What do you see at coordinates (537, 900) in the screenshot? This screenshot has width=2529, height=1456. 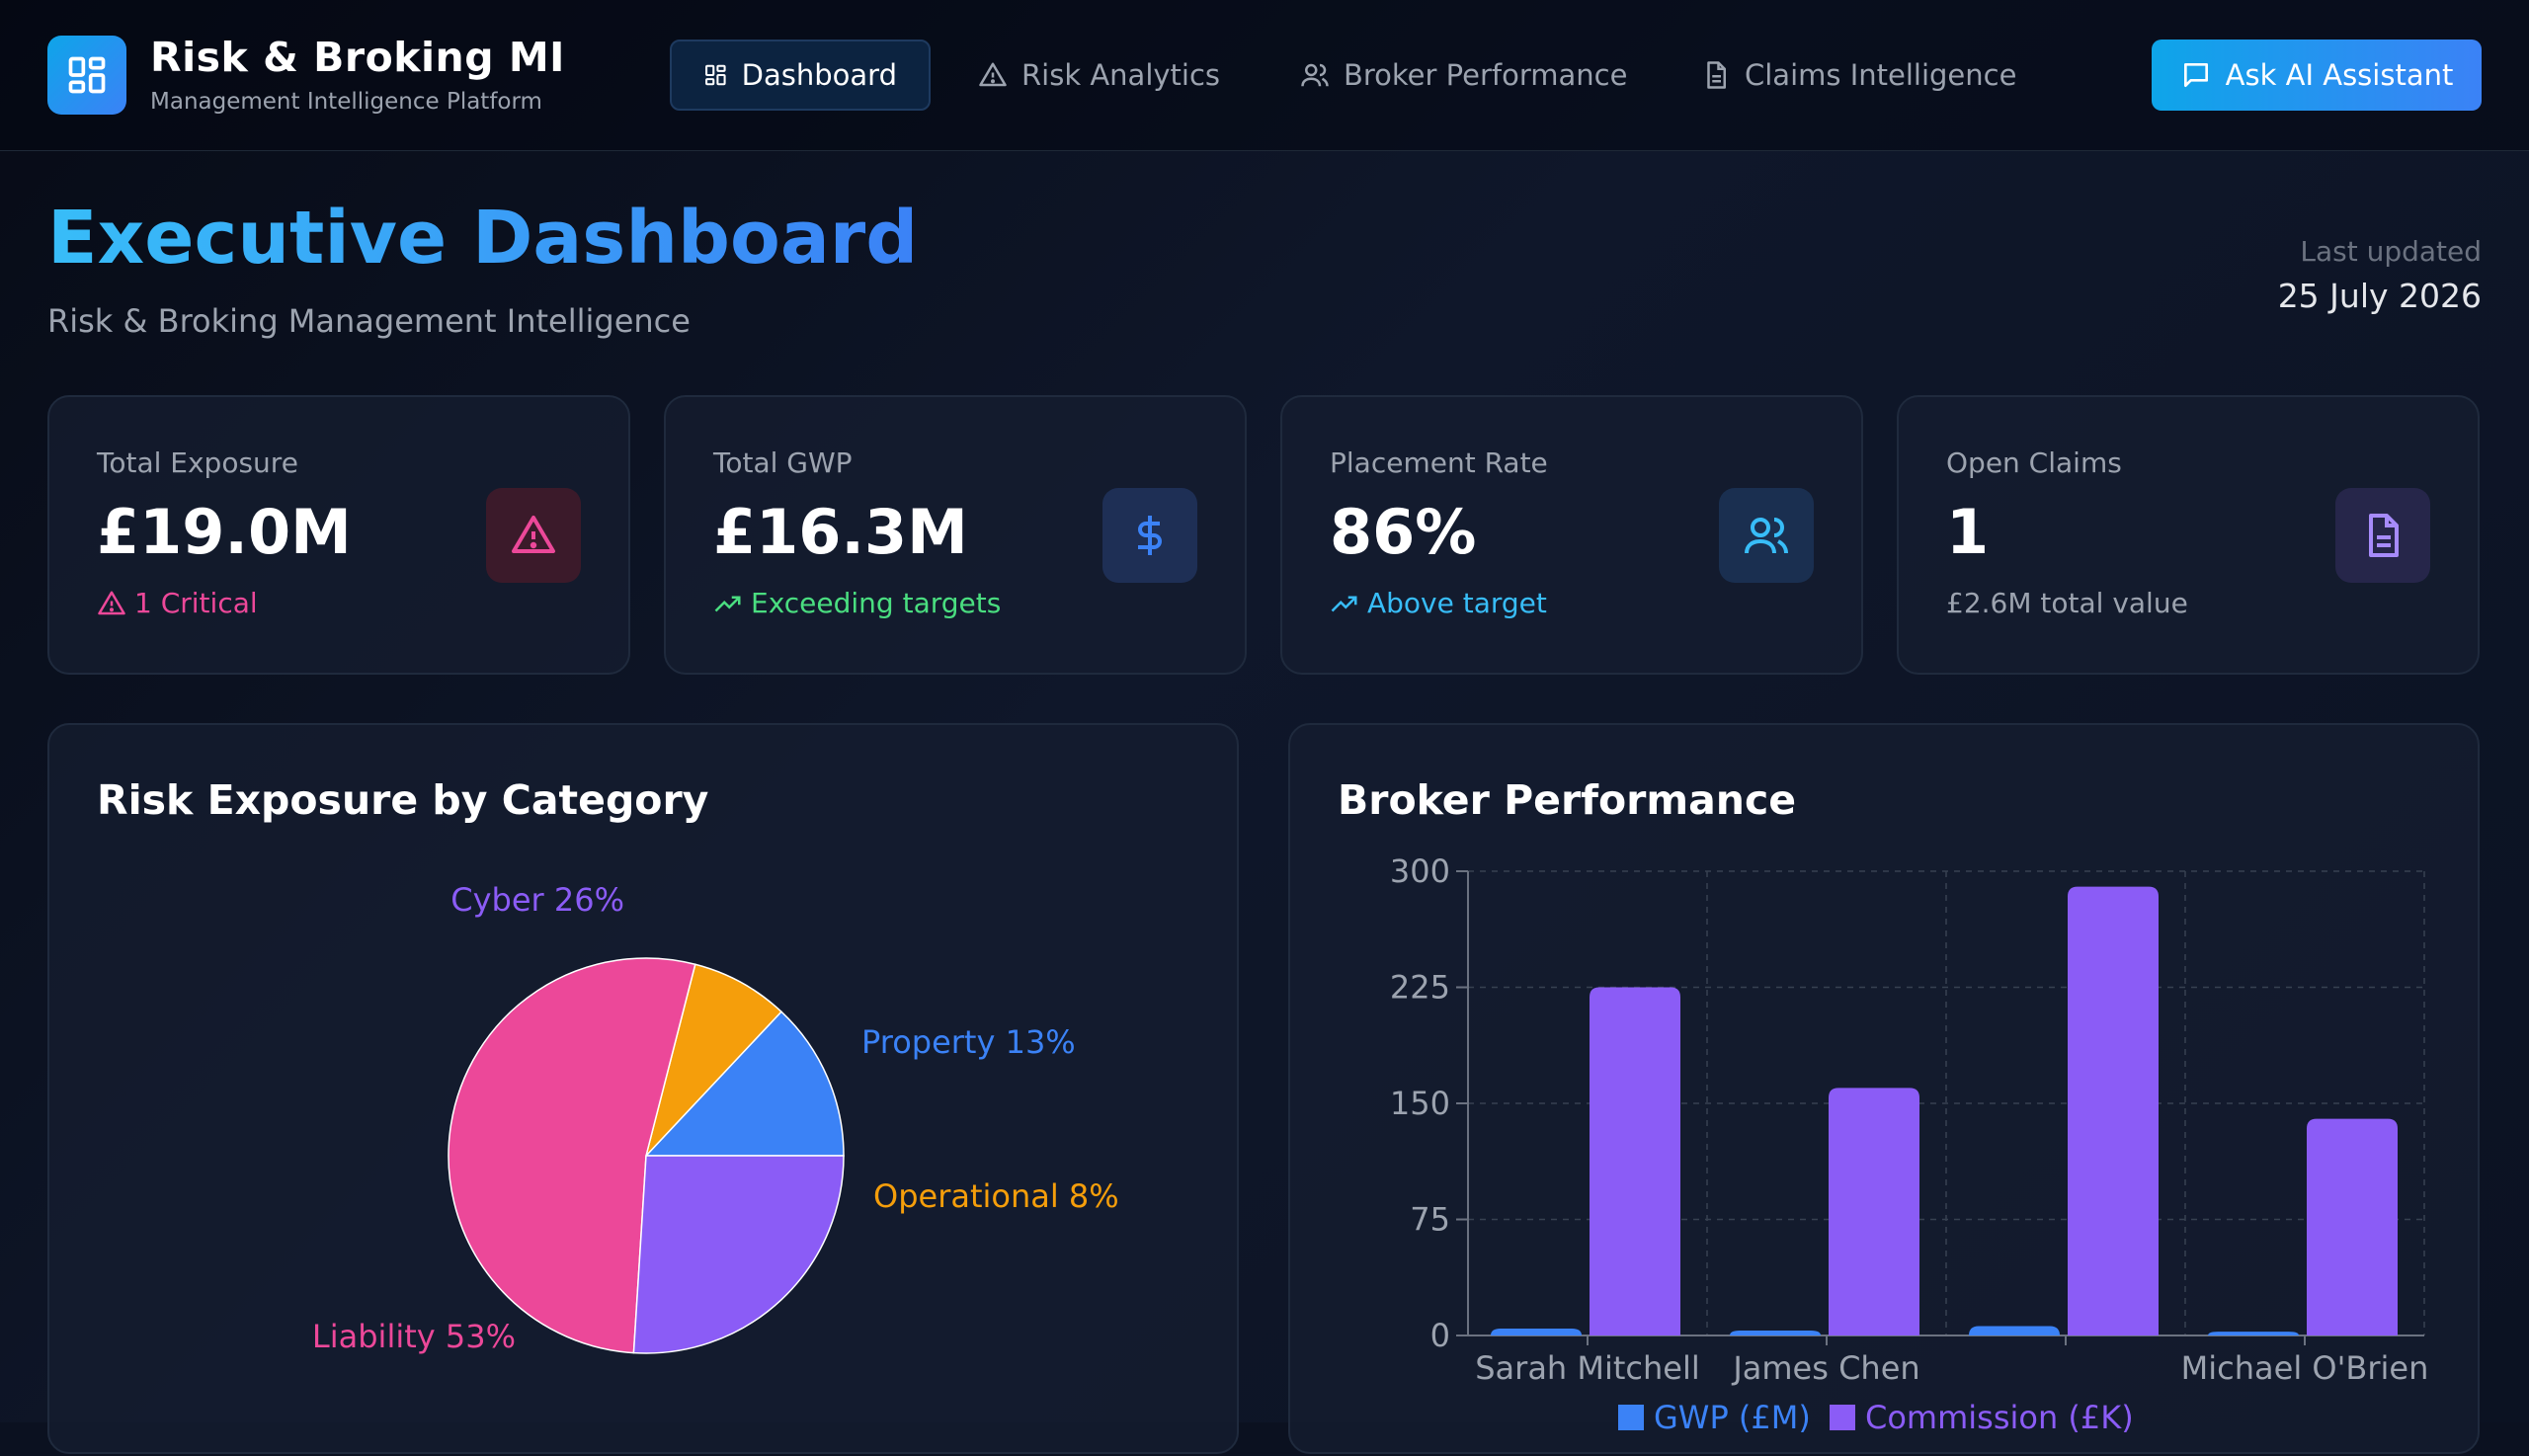 I see `pie-slice-label: Cyber 26%` at bounding box center [537, 900].